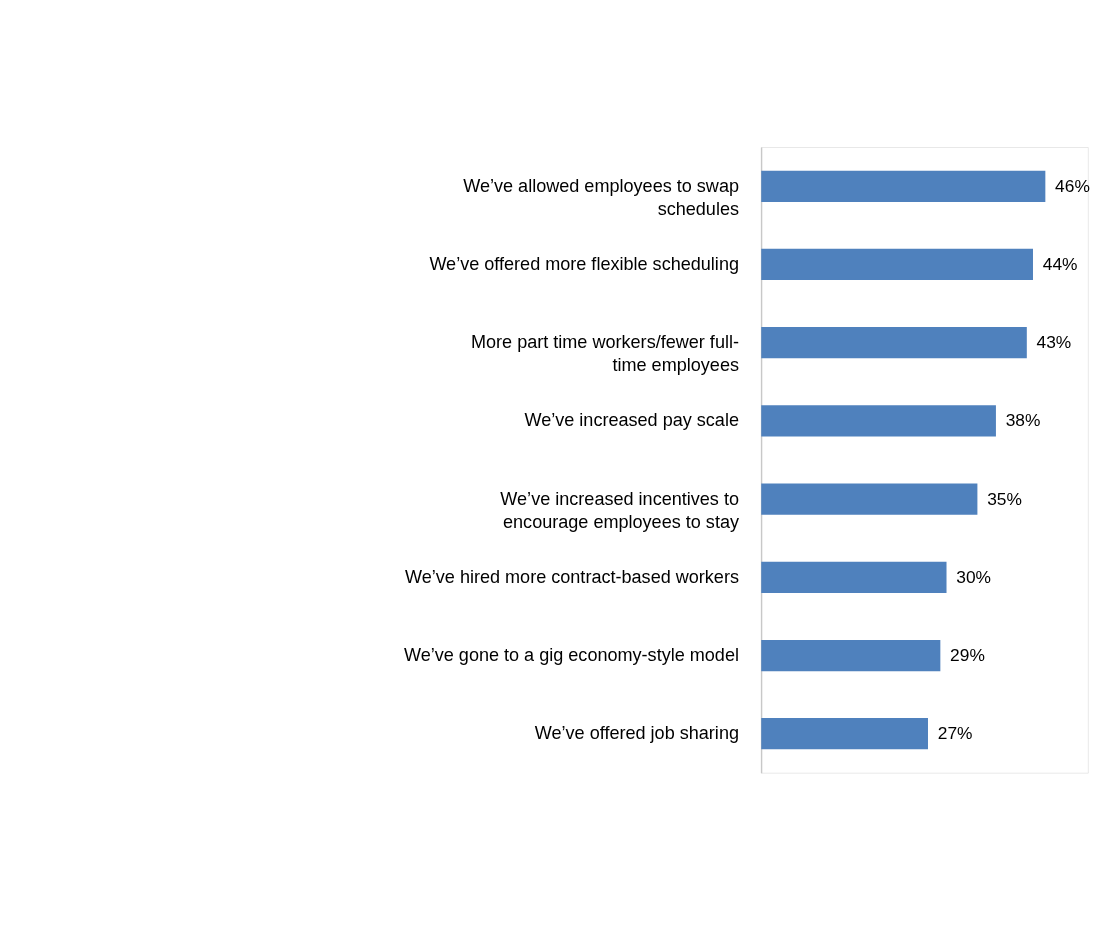  Describe the element at coordinates (604, 354) in the screenshot. I see `y-tick-label: More part time workers/fewer full-time employees` at that location.